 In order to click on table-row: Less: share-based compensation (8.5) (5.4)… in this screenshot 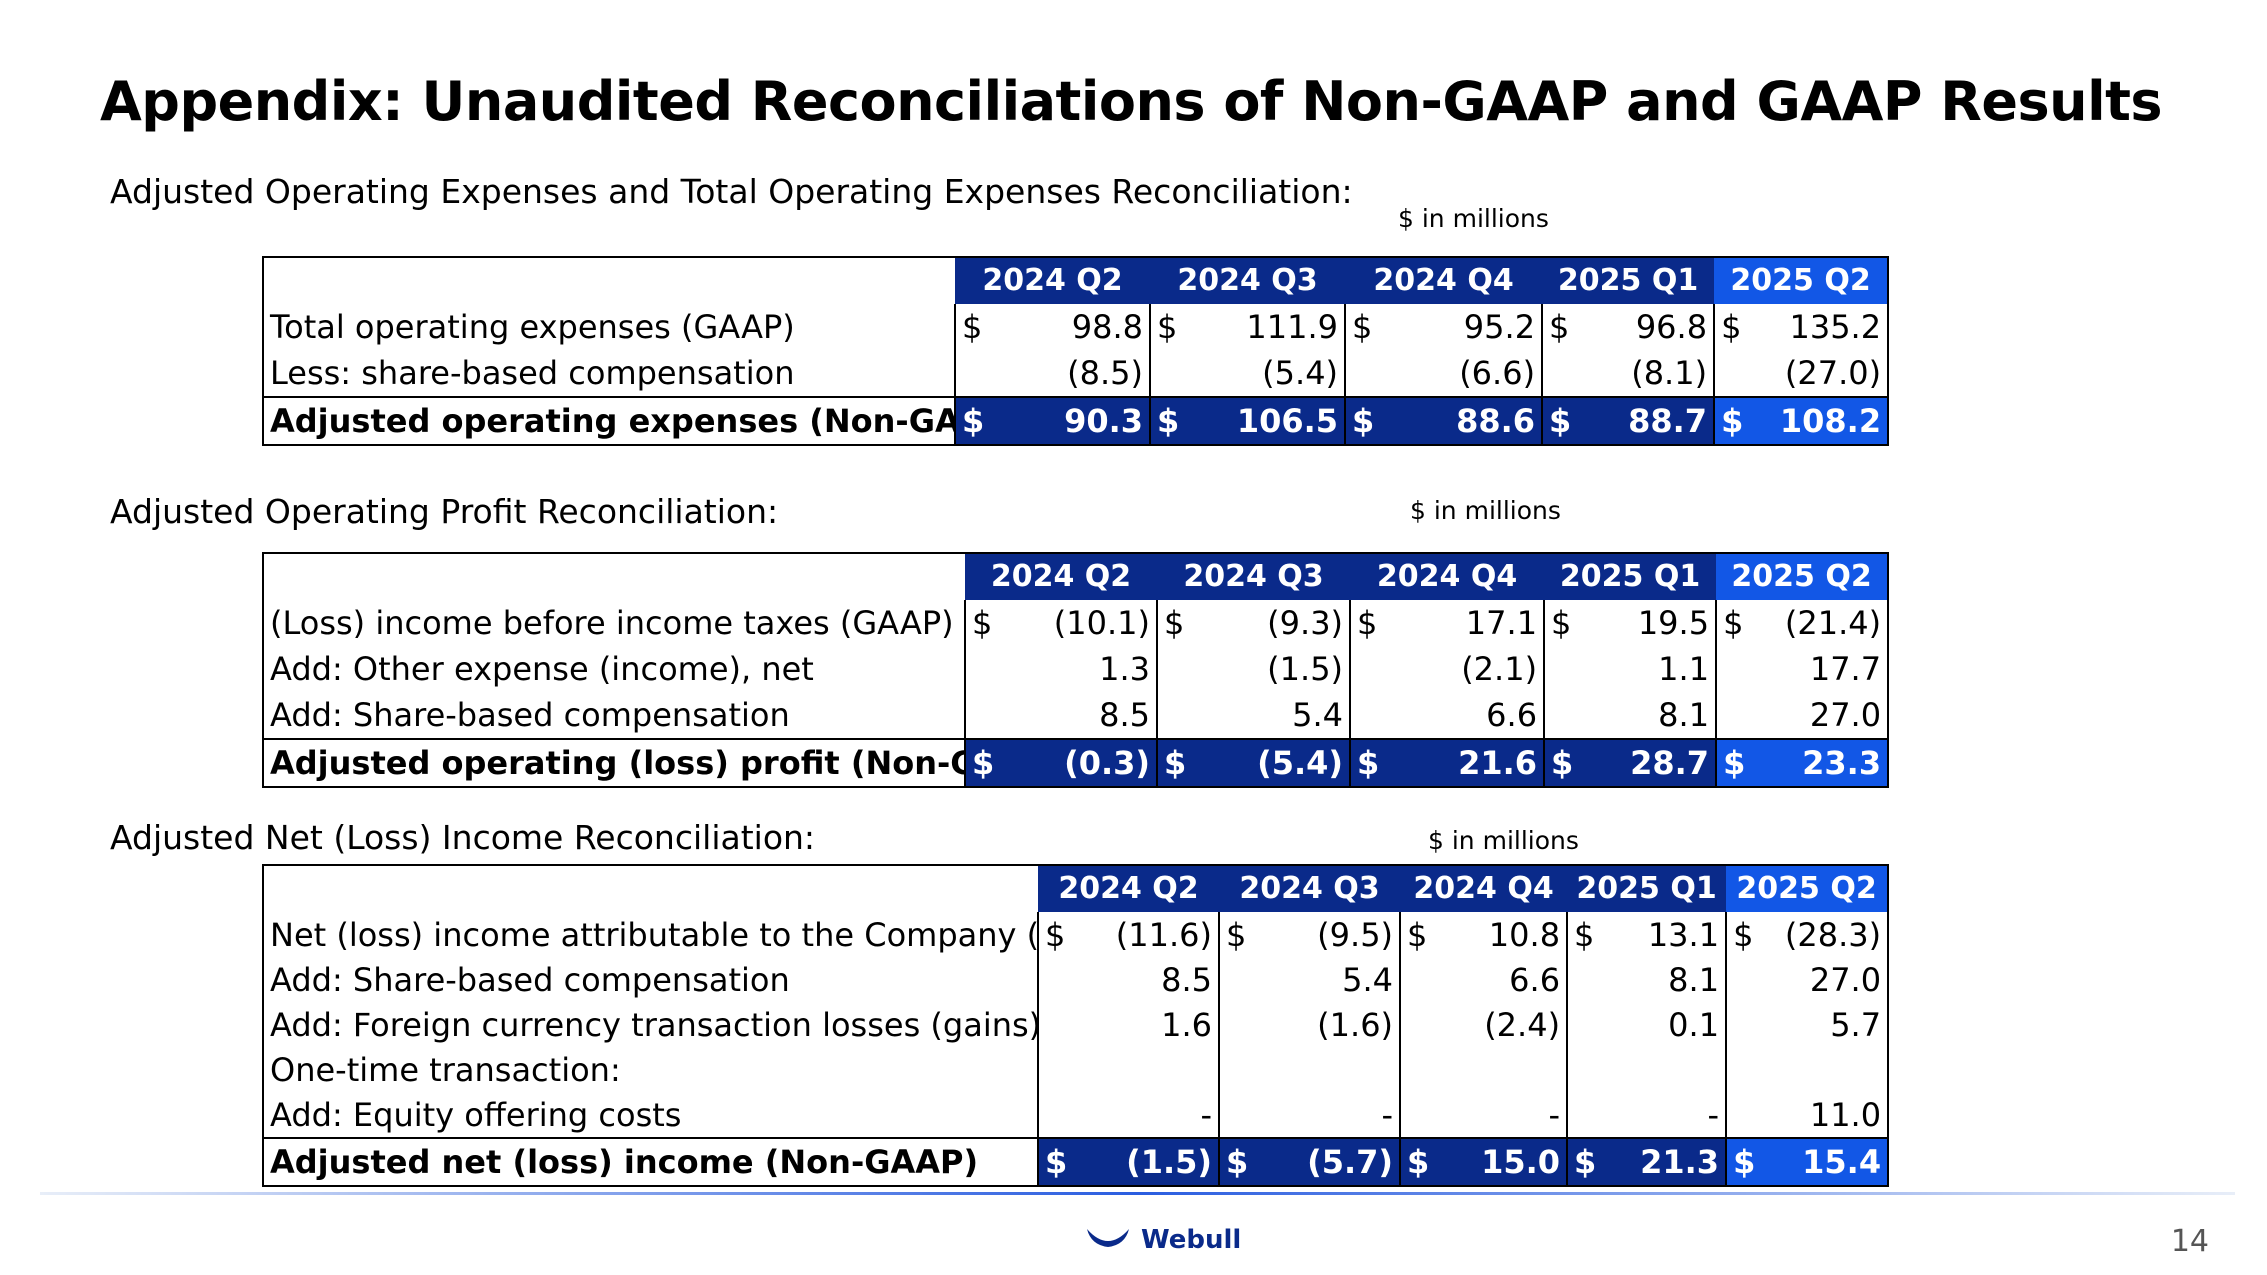, I will do `click(1075, 373)`.